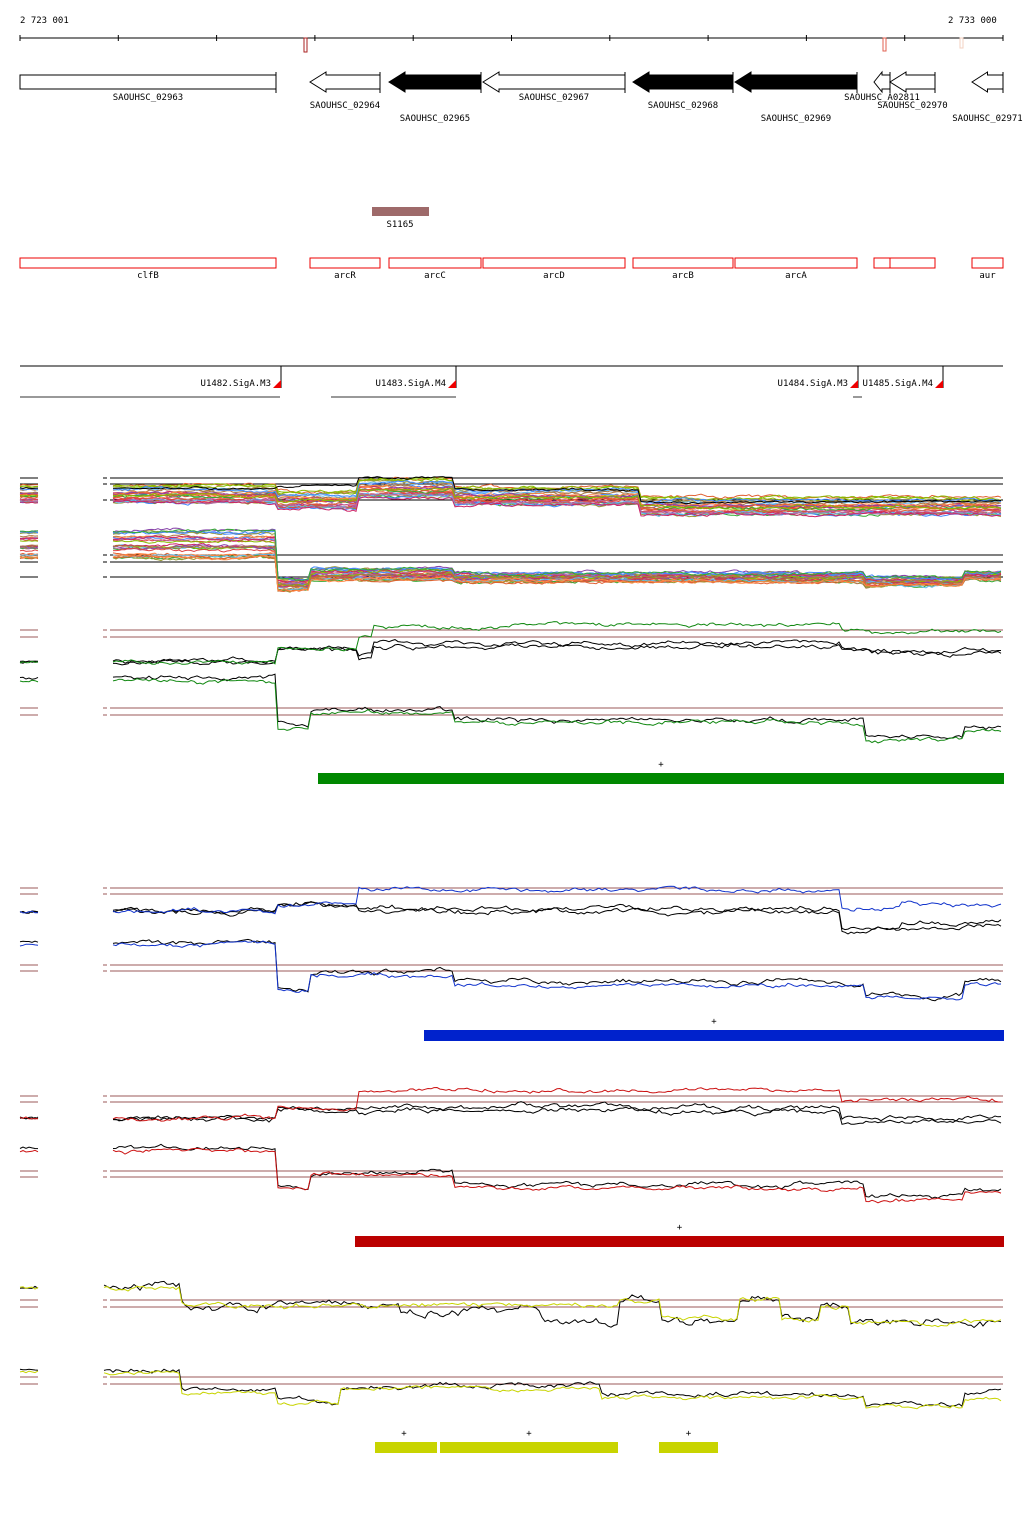 This screenshot has width=1024, height=1537. What do you see at coordinates (399, 225) in the screenshot?
I see `srna-label: S1165` at bounding box center [399, 225].